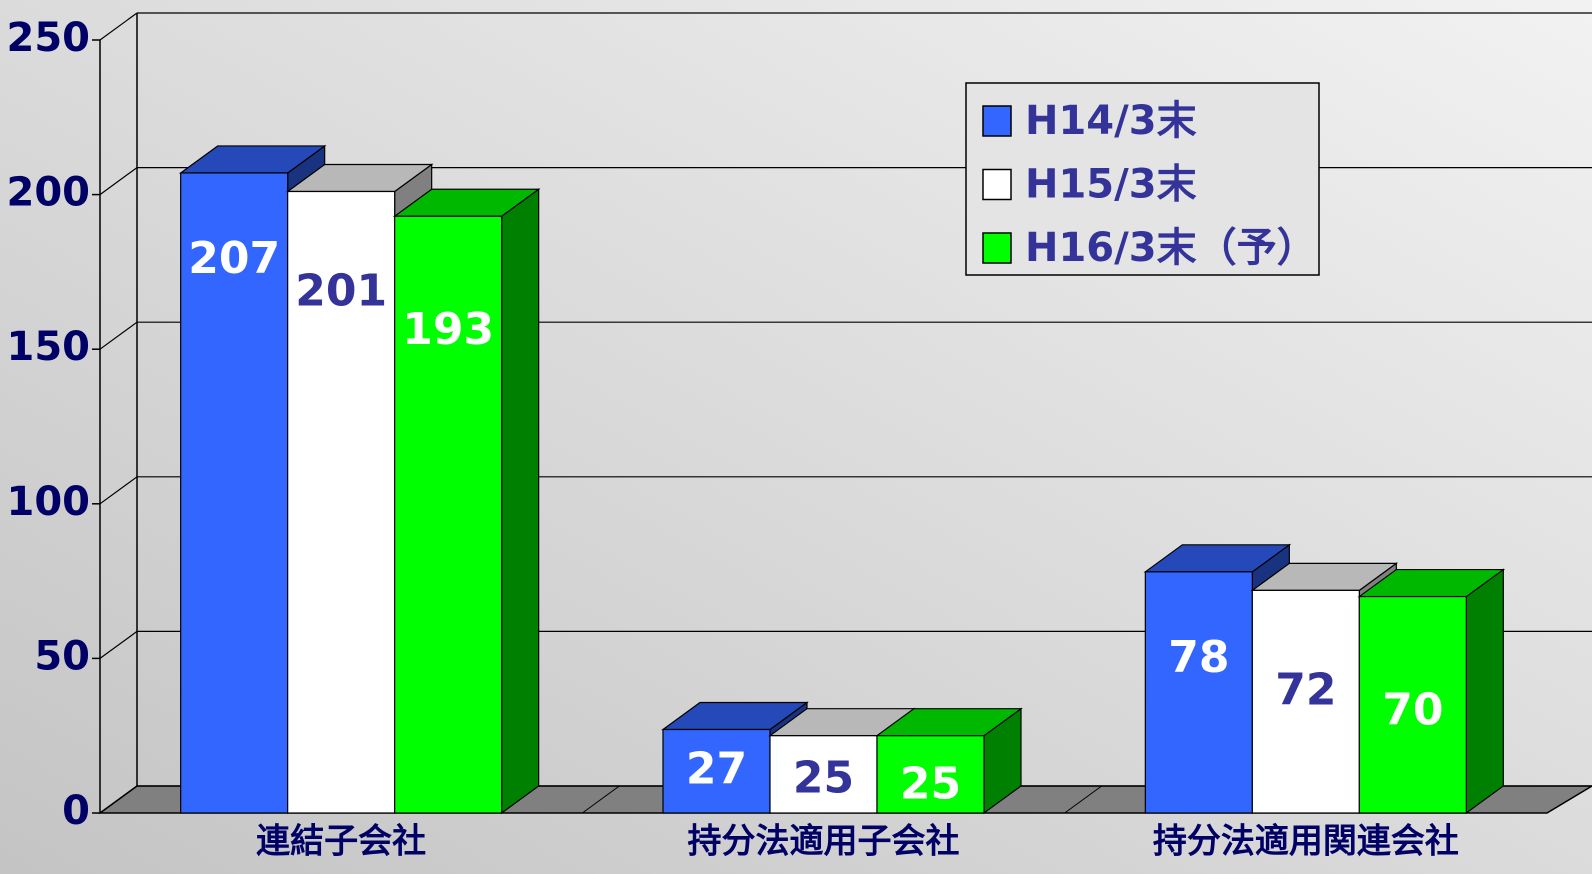  What do you see at coordinates (49, 38) in the screenshot?
I see `y-tick-label: 250` at bounding box center [49, 38].